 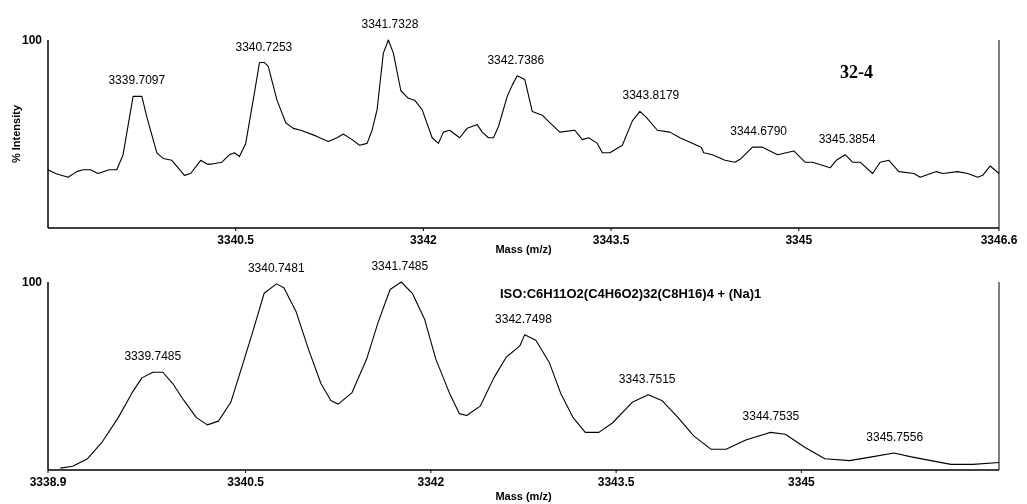 I want to click on annotation: 3342.7498, so click(x=524, y=318).